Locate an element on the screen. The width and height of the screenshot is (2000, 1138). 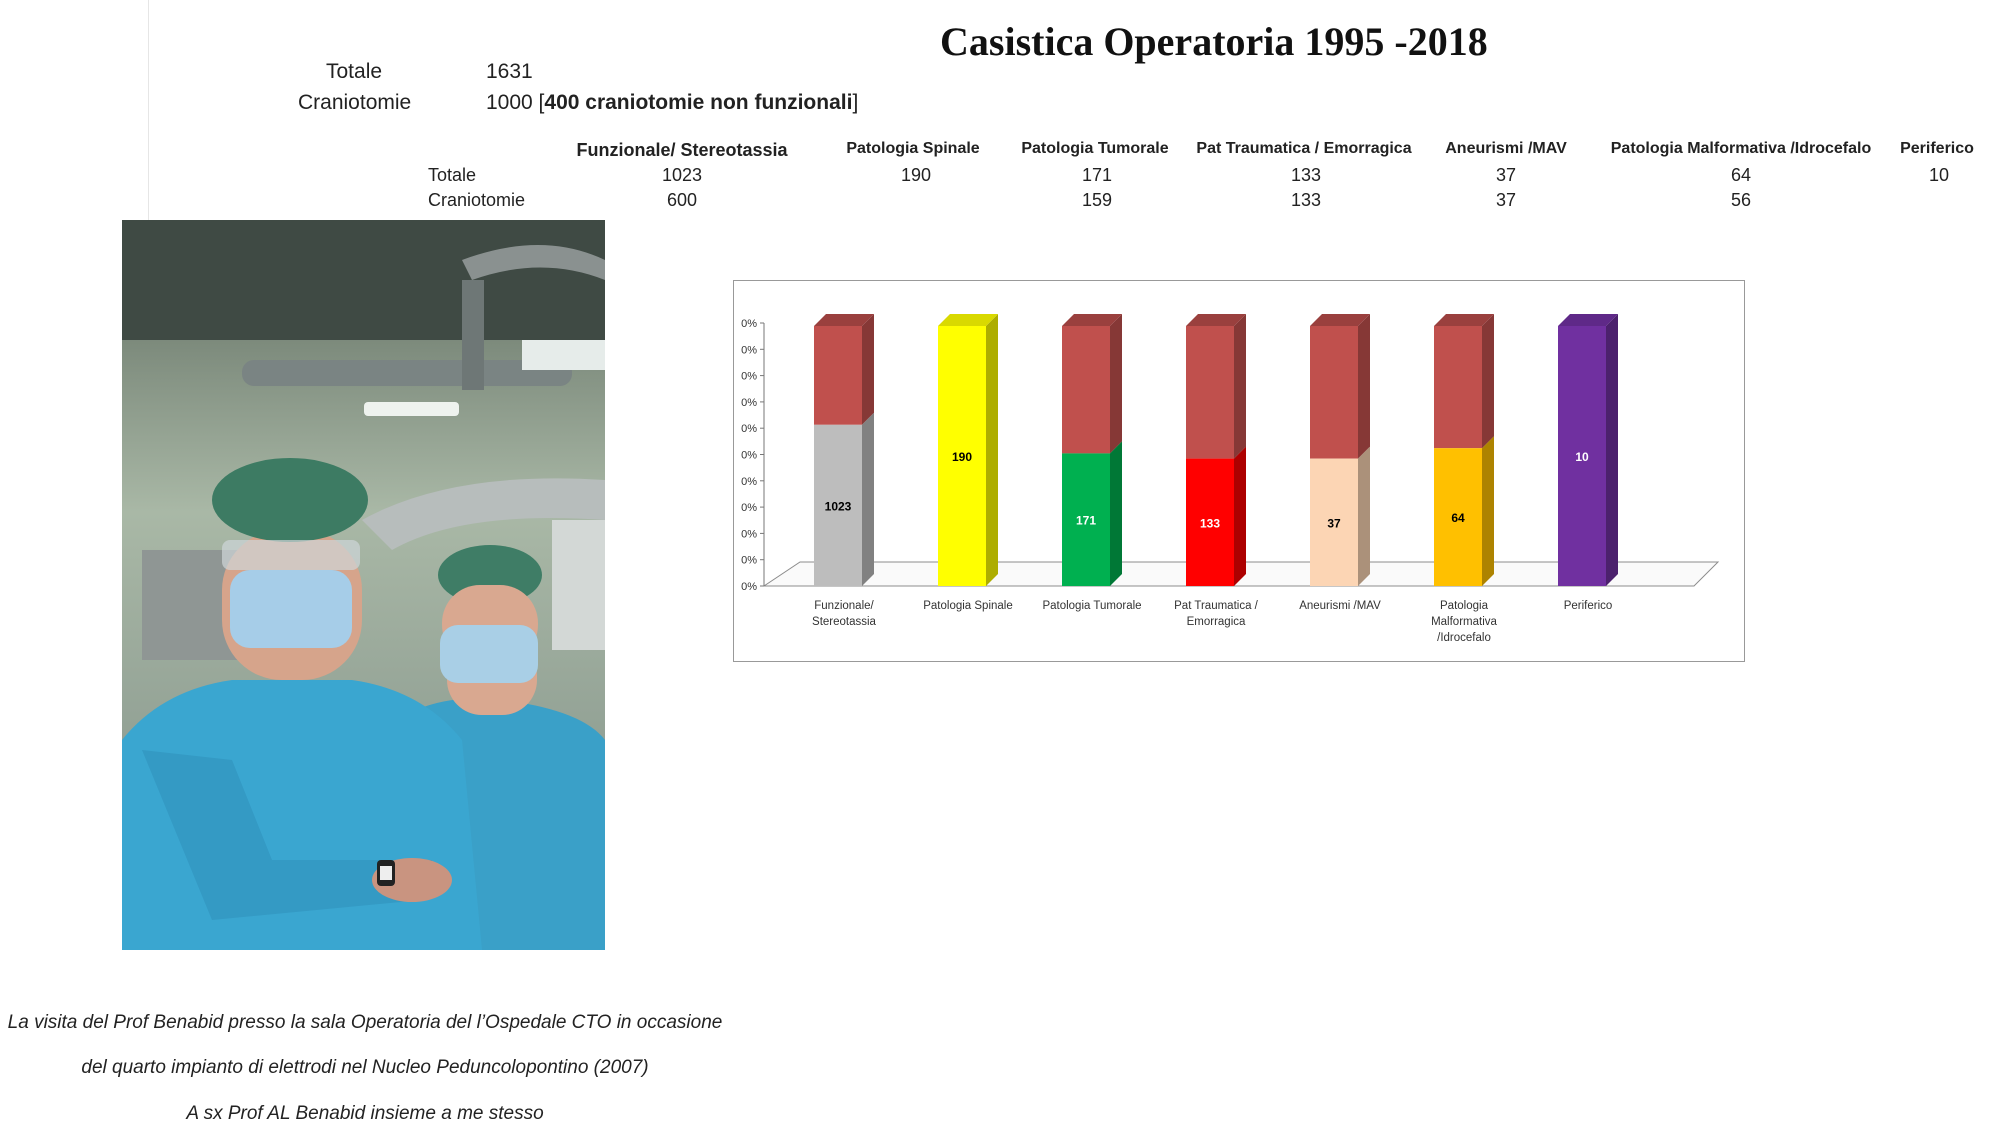
divider-line is located at coordinates (148, 110).